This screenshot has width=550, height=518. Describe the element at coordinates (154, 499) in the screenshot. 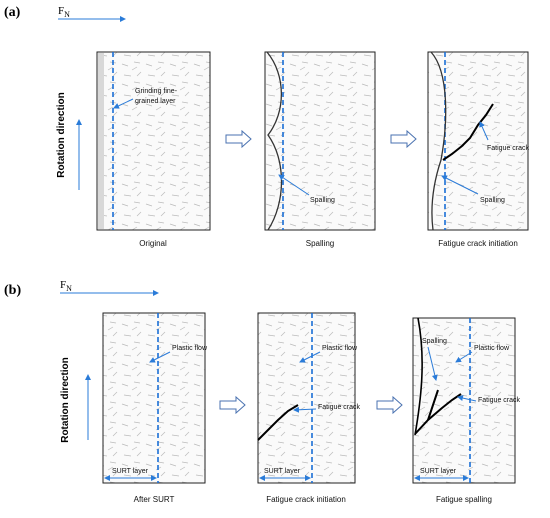

I see `caption: After SURT` at that location.